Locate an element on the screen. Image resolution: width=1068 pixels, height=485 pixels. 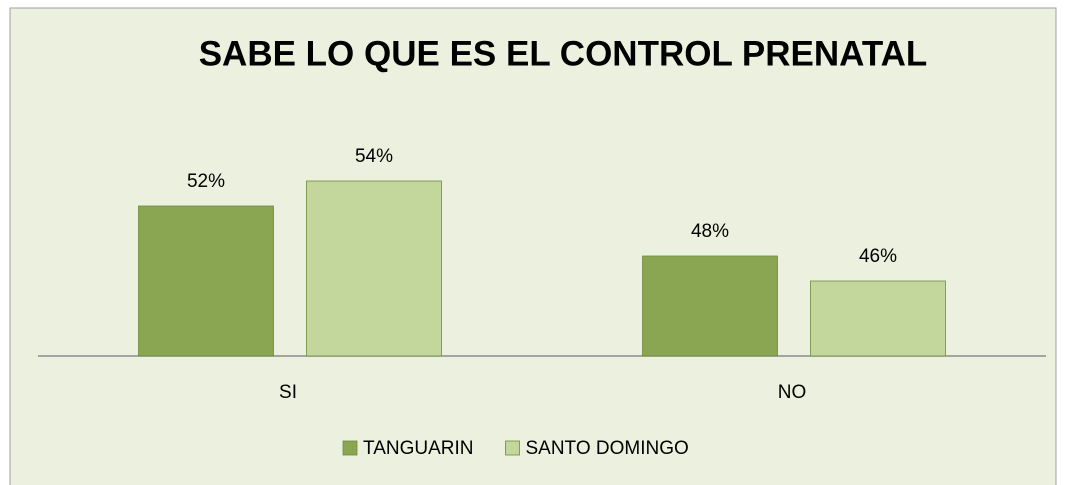
value-label: 54% is located at coordinates (374, 156).